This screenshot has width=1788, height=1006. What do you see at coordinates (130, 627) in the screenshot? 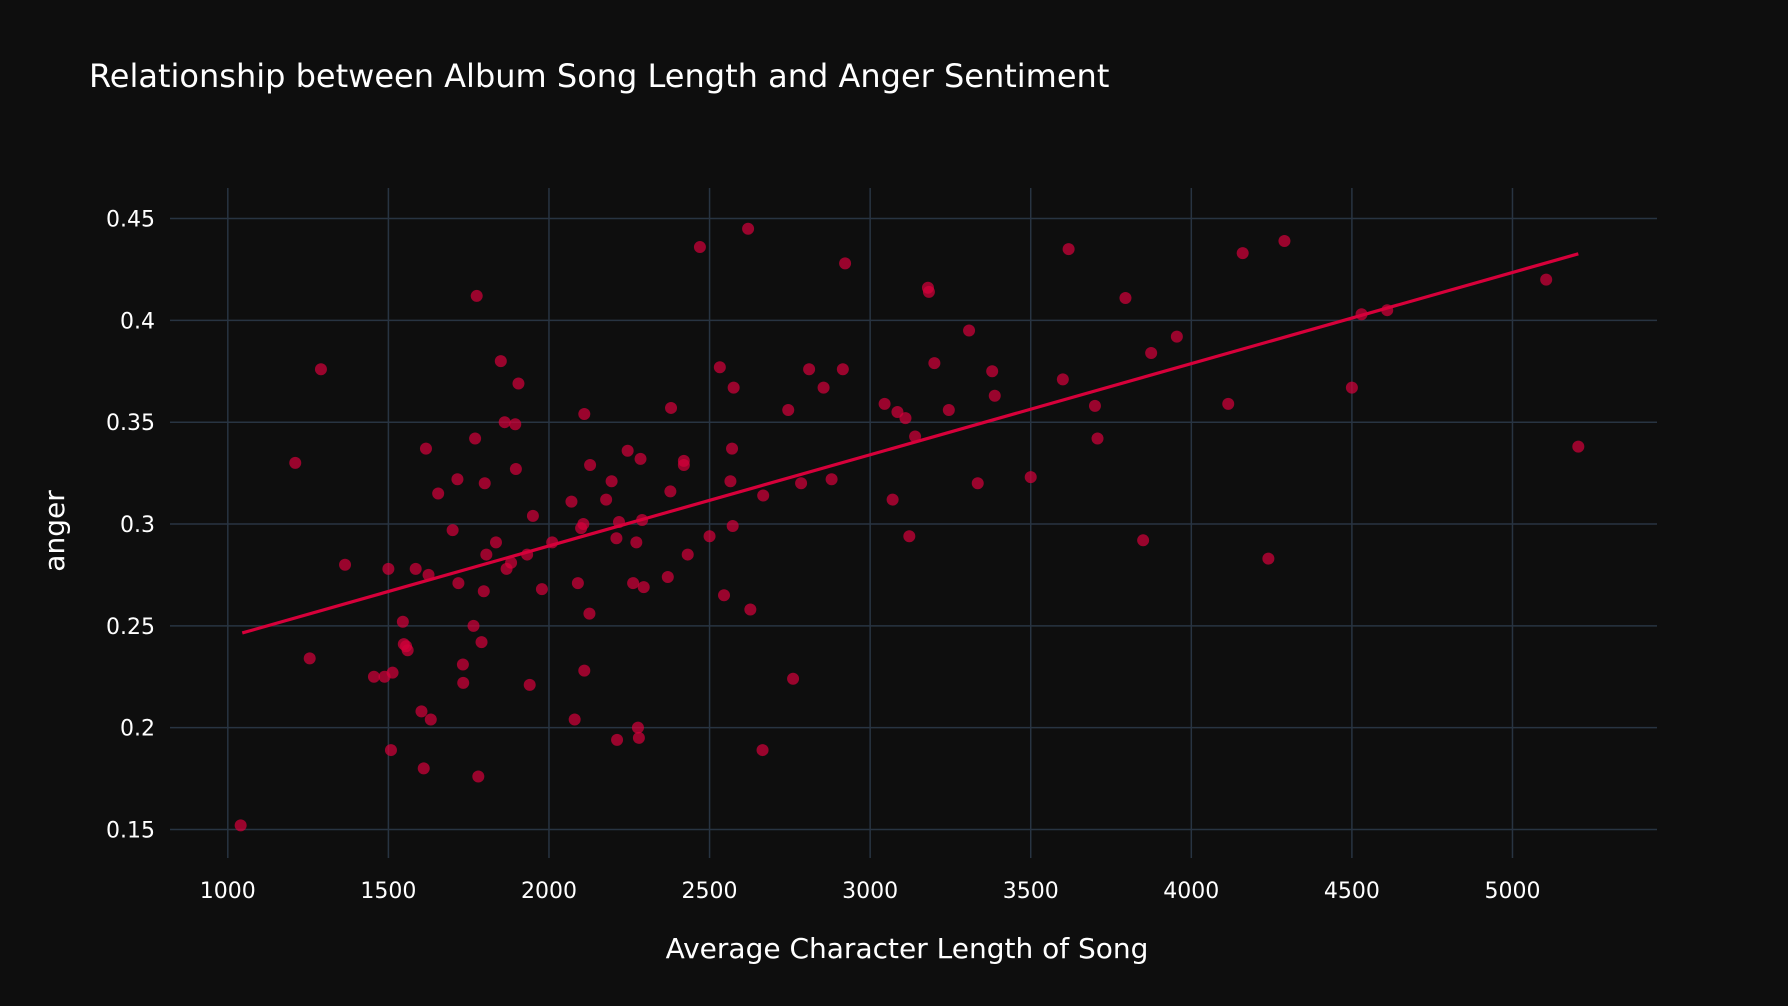
I see `y-tick-label: 0.25` at bounding box center [130, 627].